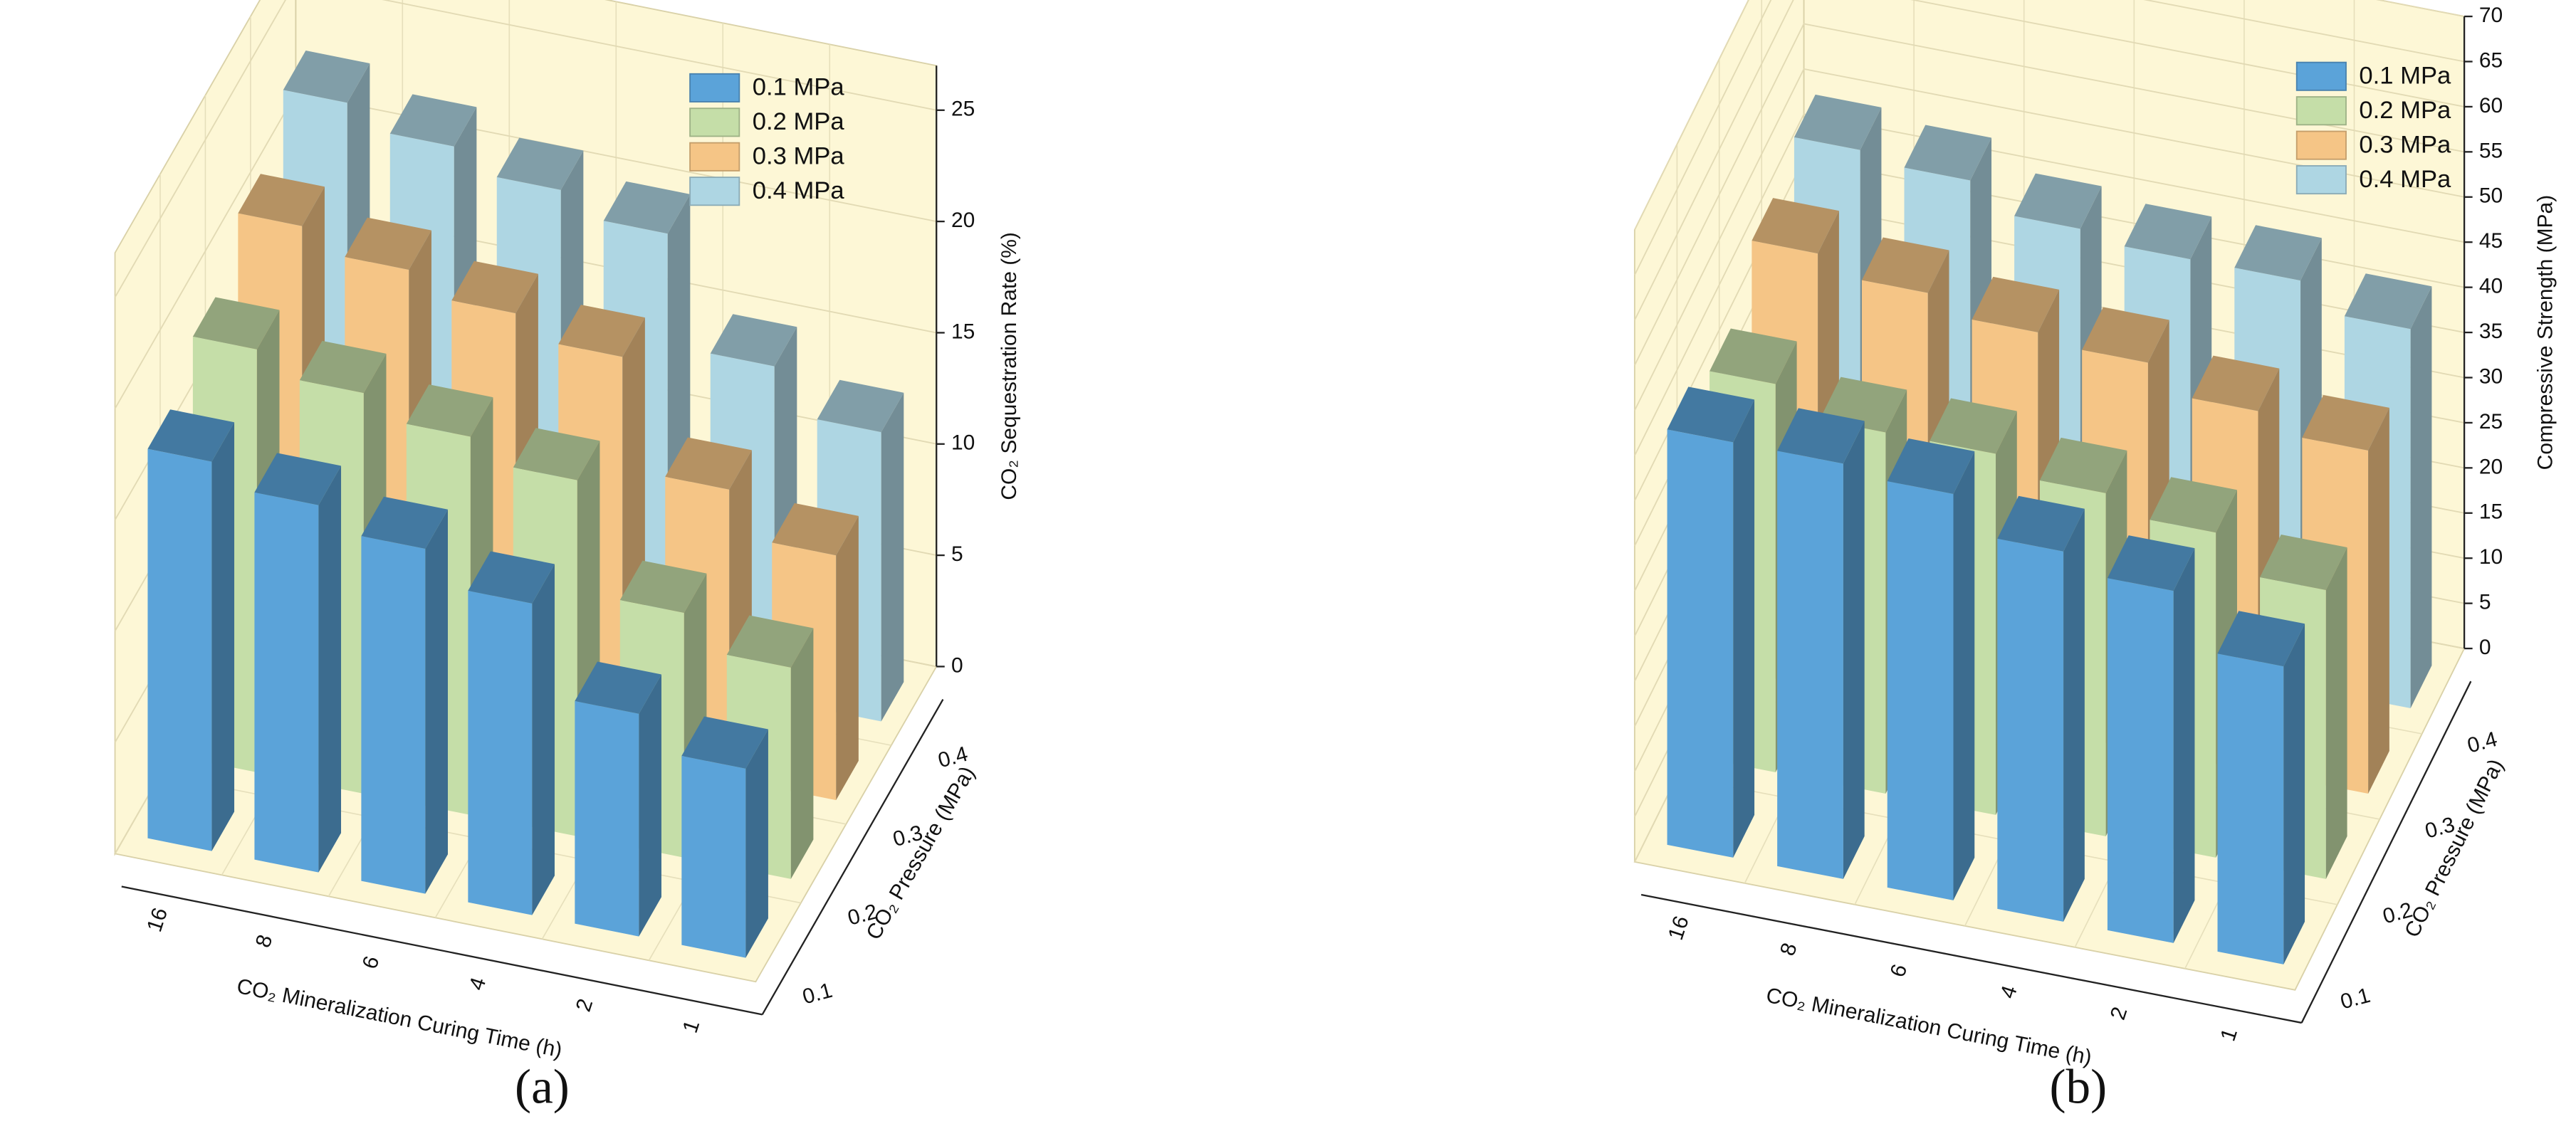 The image size is (2576, 1141). Describe the element at coordinates (2355, 999) in the screenshot. I see `z-tick-label: 0.1` at that location.